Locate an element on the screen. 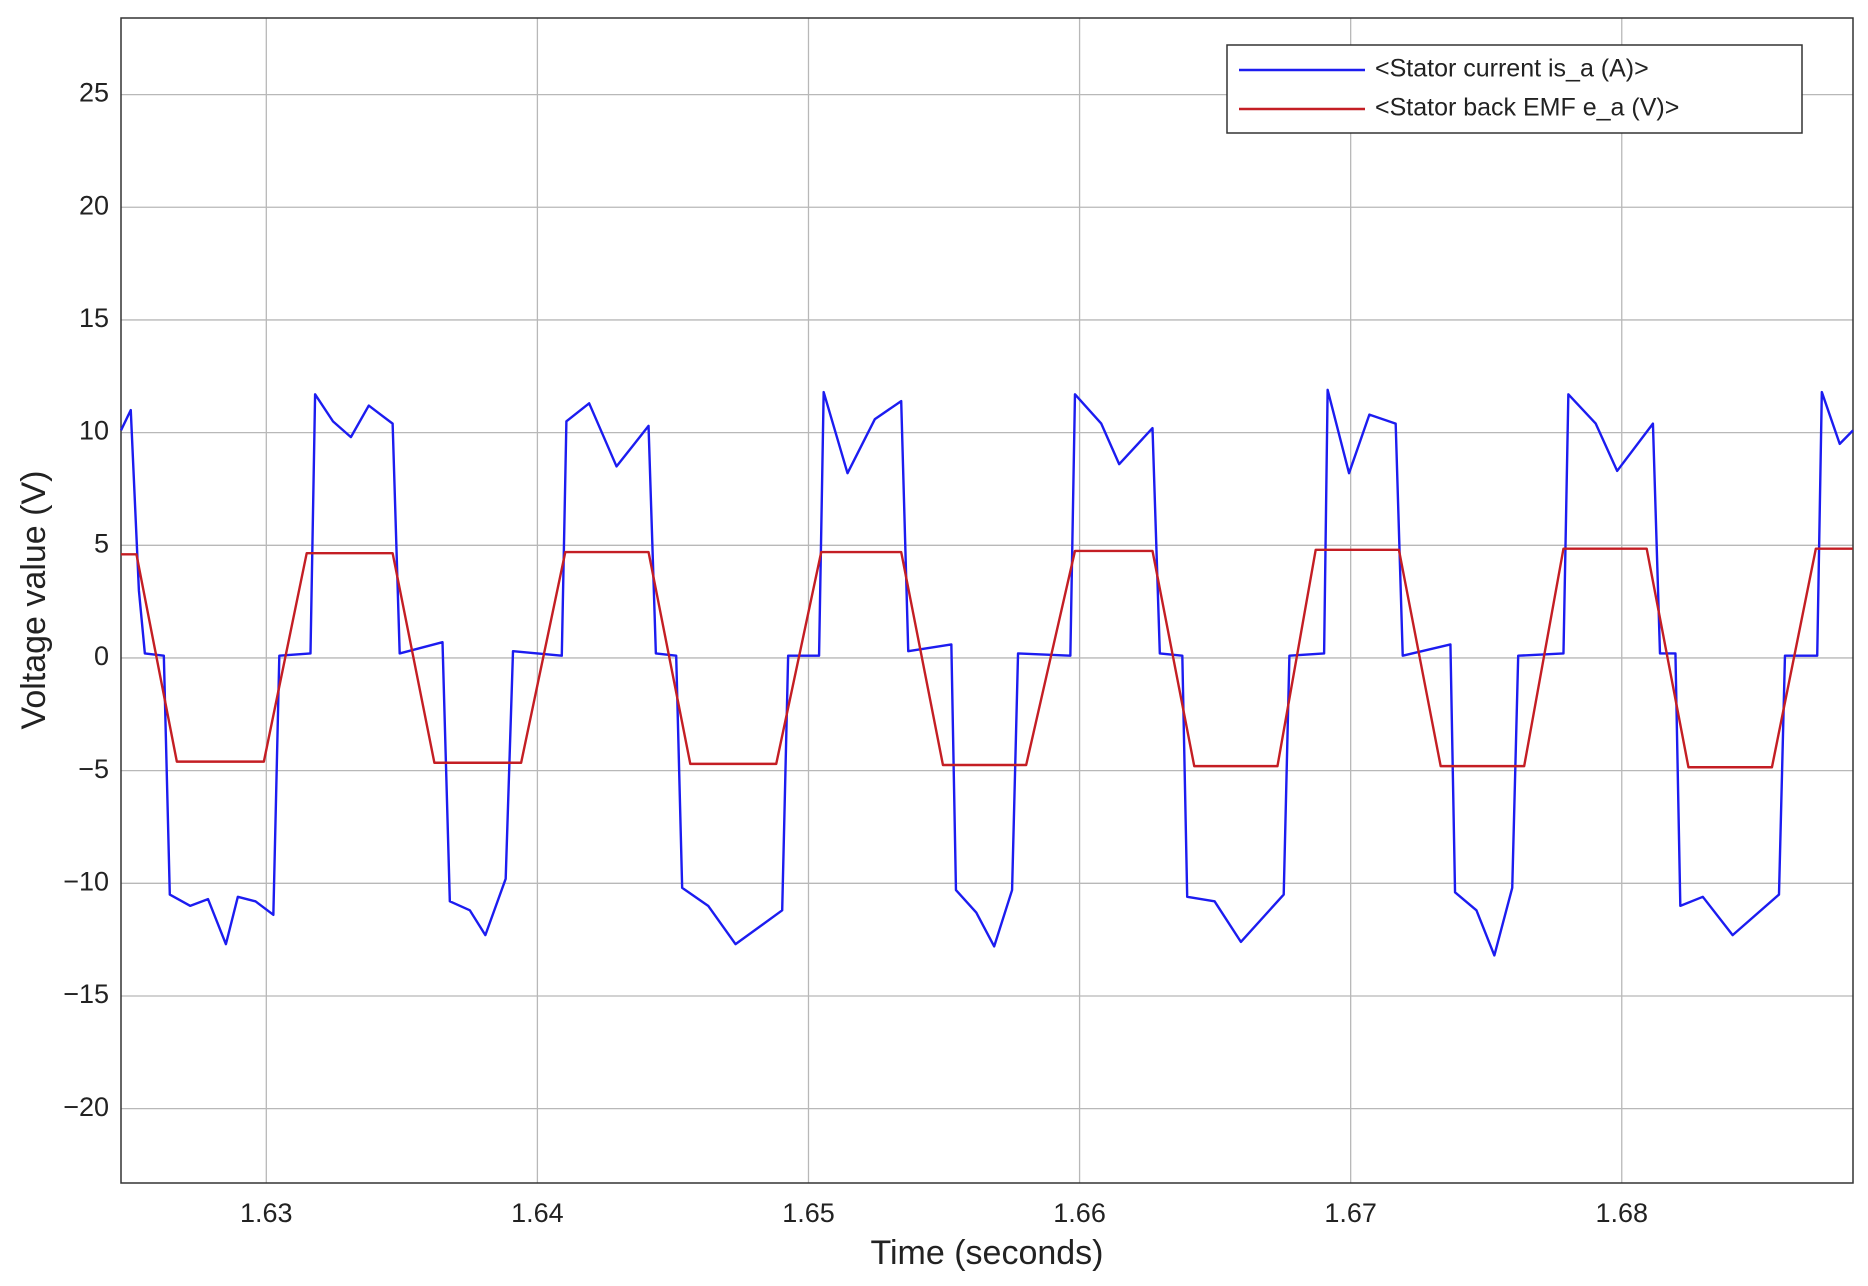 This screenshot has width=1868, height=1286. y-tick-label: 25 is located at coordinates (94, 93).